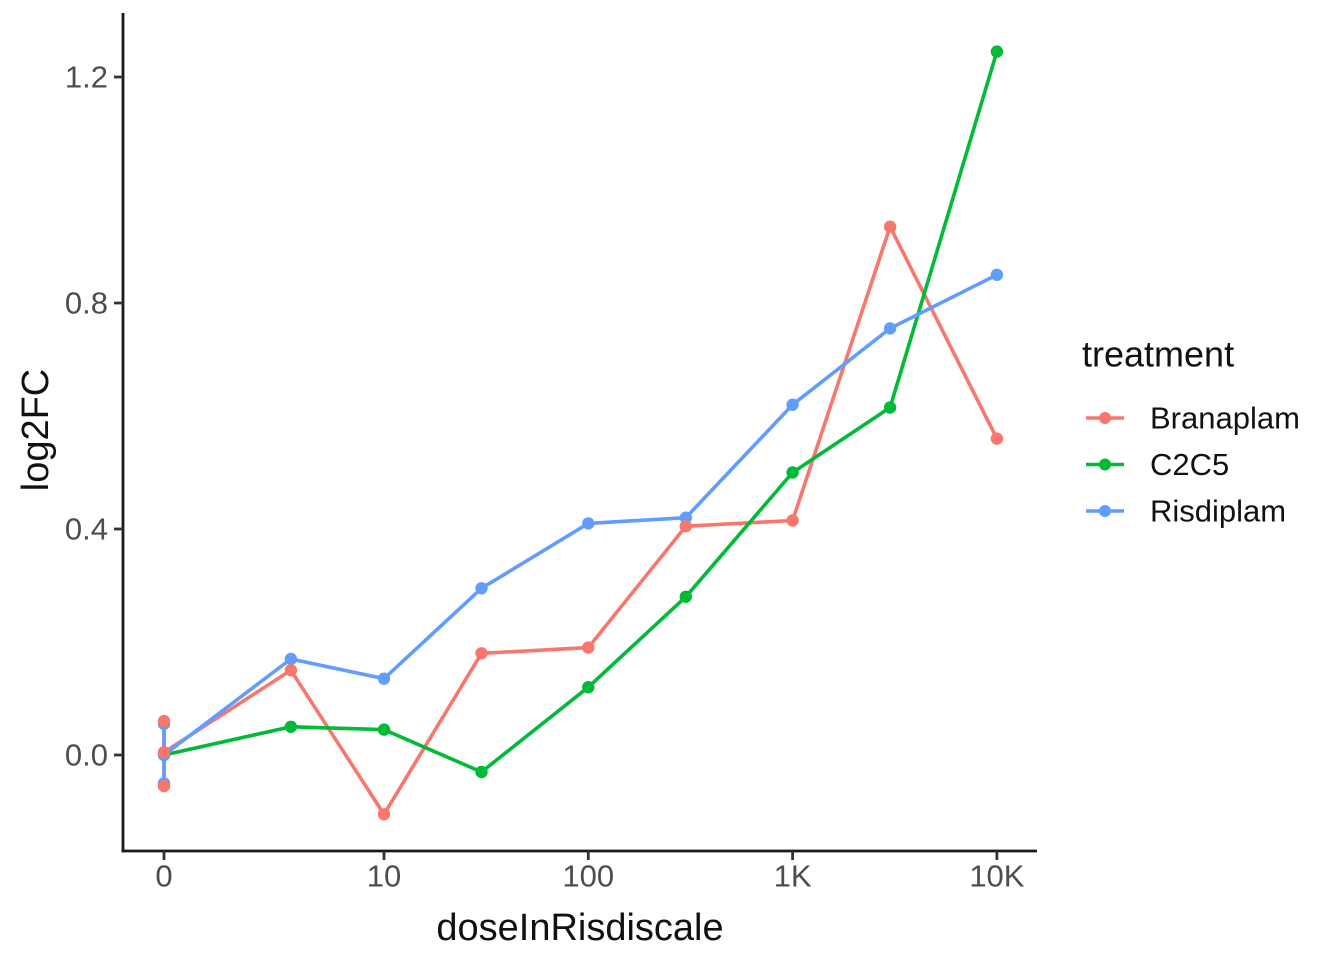 The height and width of the screenshot is (960, 1344). I want to click on legend-label-risdiplam: Risdiplam, so click(1218, 511).